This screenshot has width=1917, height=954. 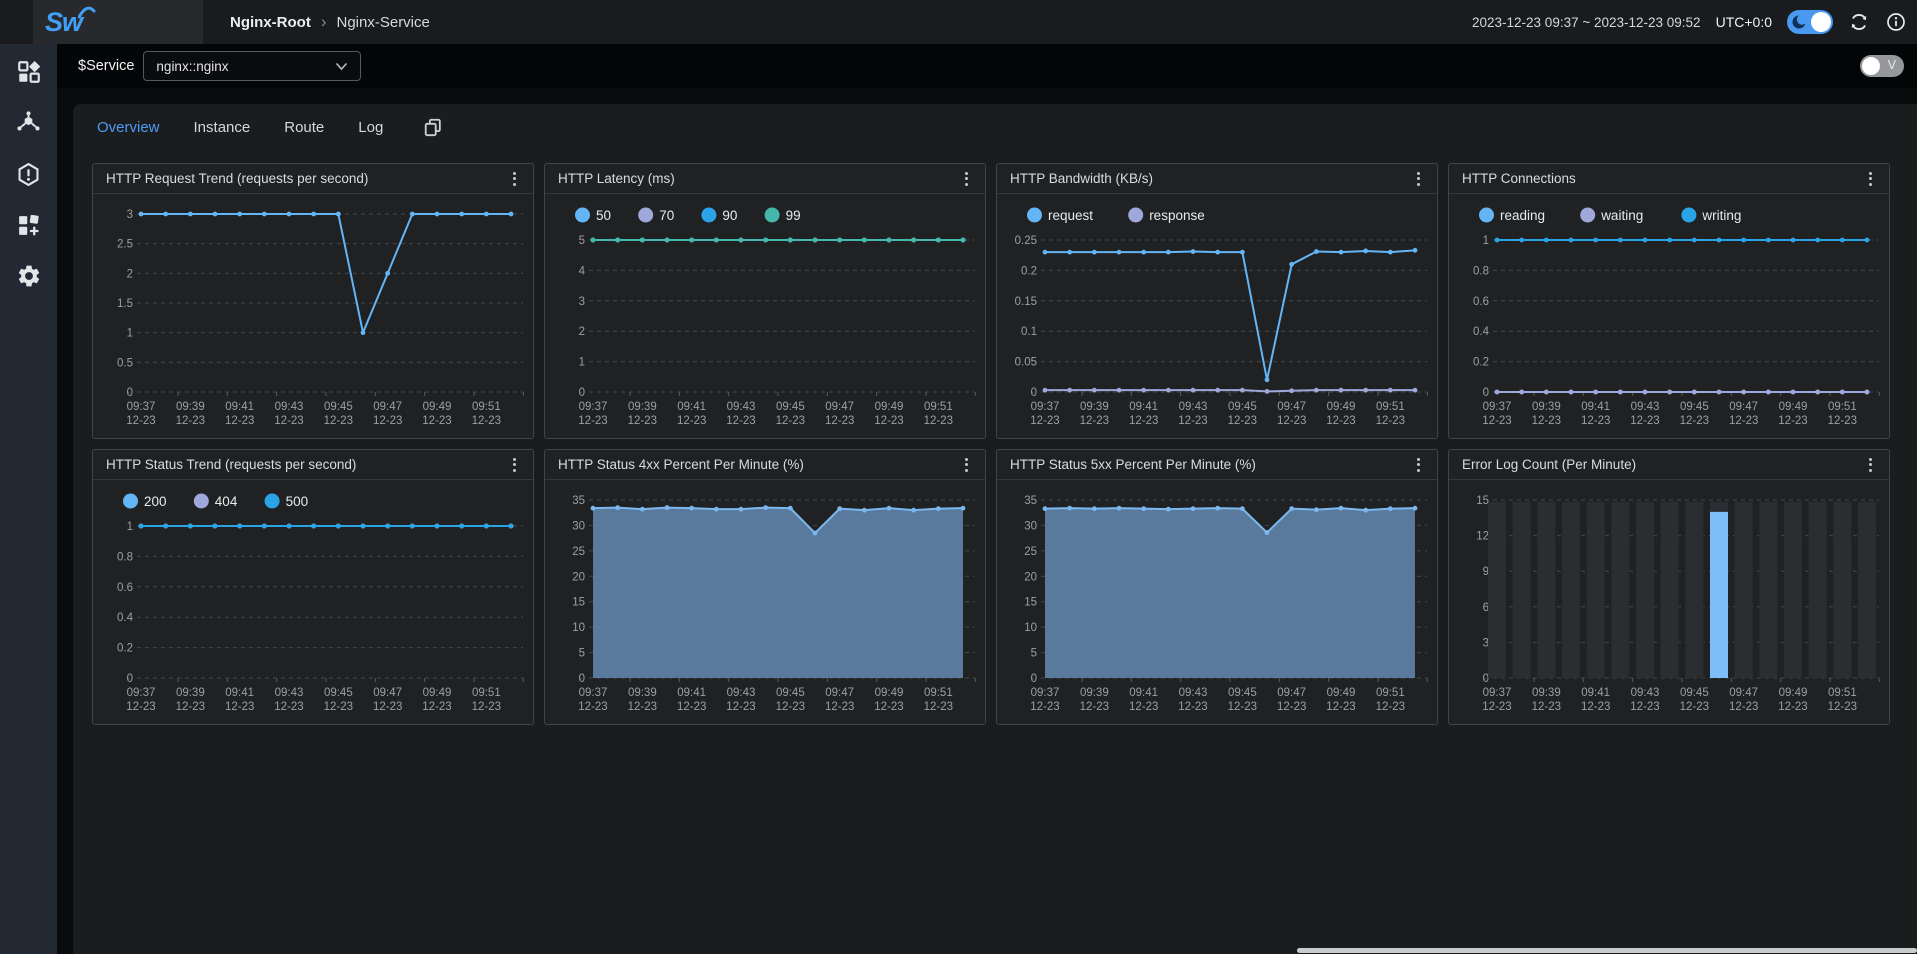 What do you see at coordinates (719, 215) in the screenshot?
I see `legend-item-90: 90` at bounding box center [719, 215].